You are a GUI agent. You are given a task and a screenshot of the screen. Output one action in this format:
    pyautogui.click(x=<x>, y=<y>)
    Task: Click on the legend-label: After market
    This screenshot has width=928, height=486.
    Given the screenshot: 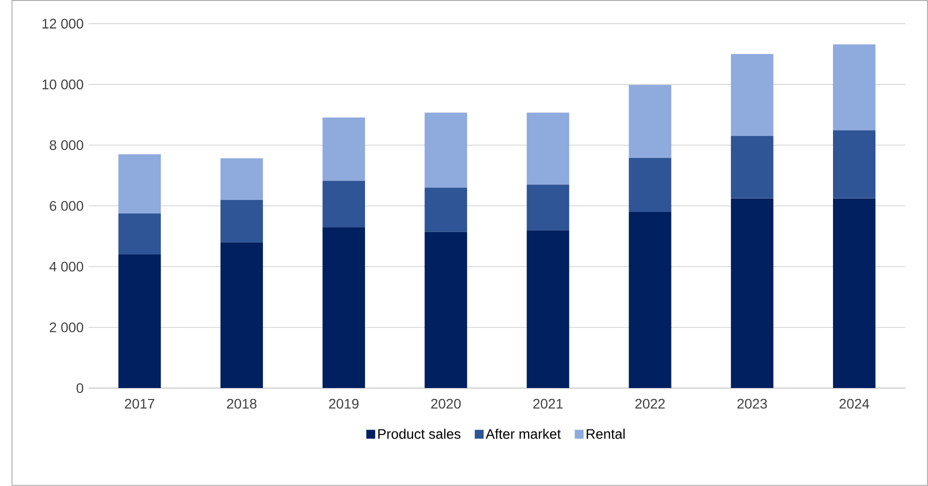 What is the action you would take?
    pyautogui.click(x=523, y=433)
    